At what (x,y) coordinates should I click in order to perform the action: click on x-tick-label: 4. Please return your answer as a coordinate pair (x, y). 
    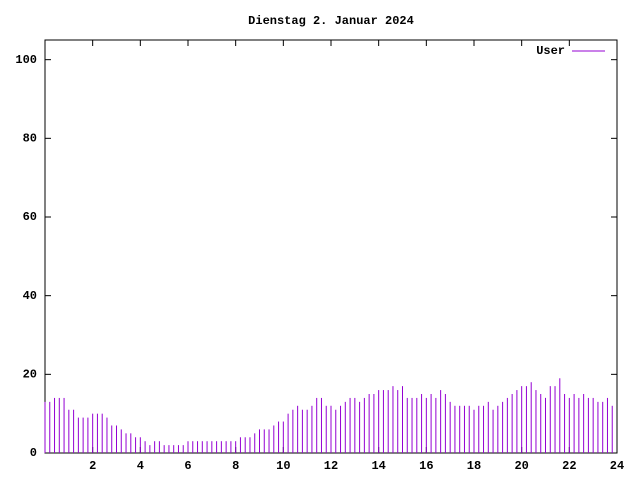
    Looking at the image, I should click on (140, 466).